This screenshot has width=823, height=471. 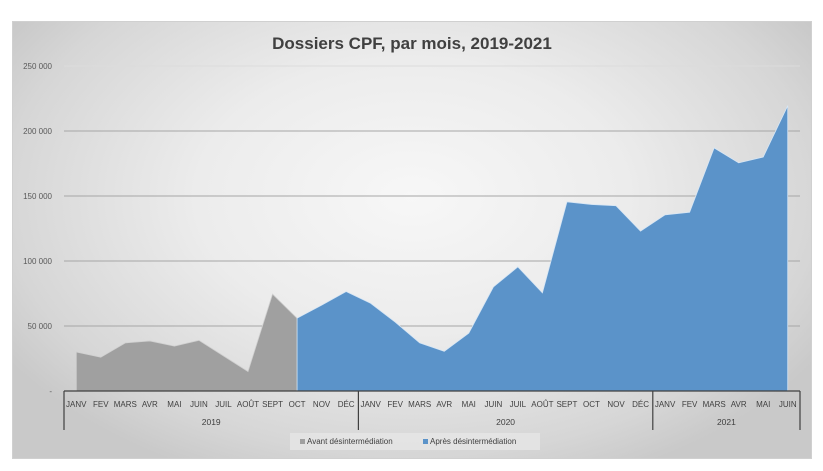 What do you see at coordinates (40, 326) in the screenshot?
I see `y-tick-label: 50 000` at bounding box center [40, 326].